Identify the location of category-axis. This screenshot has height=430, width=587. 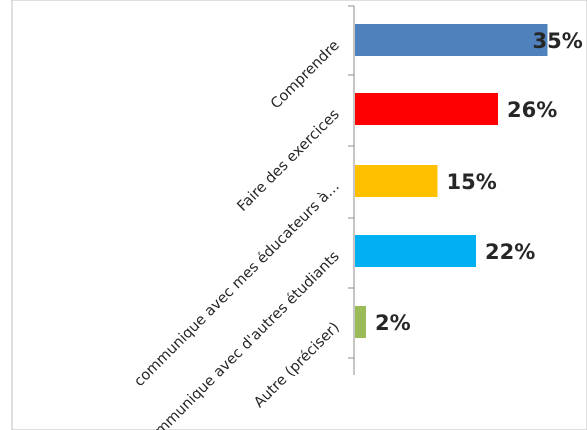
(351, 190).